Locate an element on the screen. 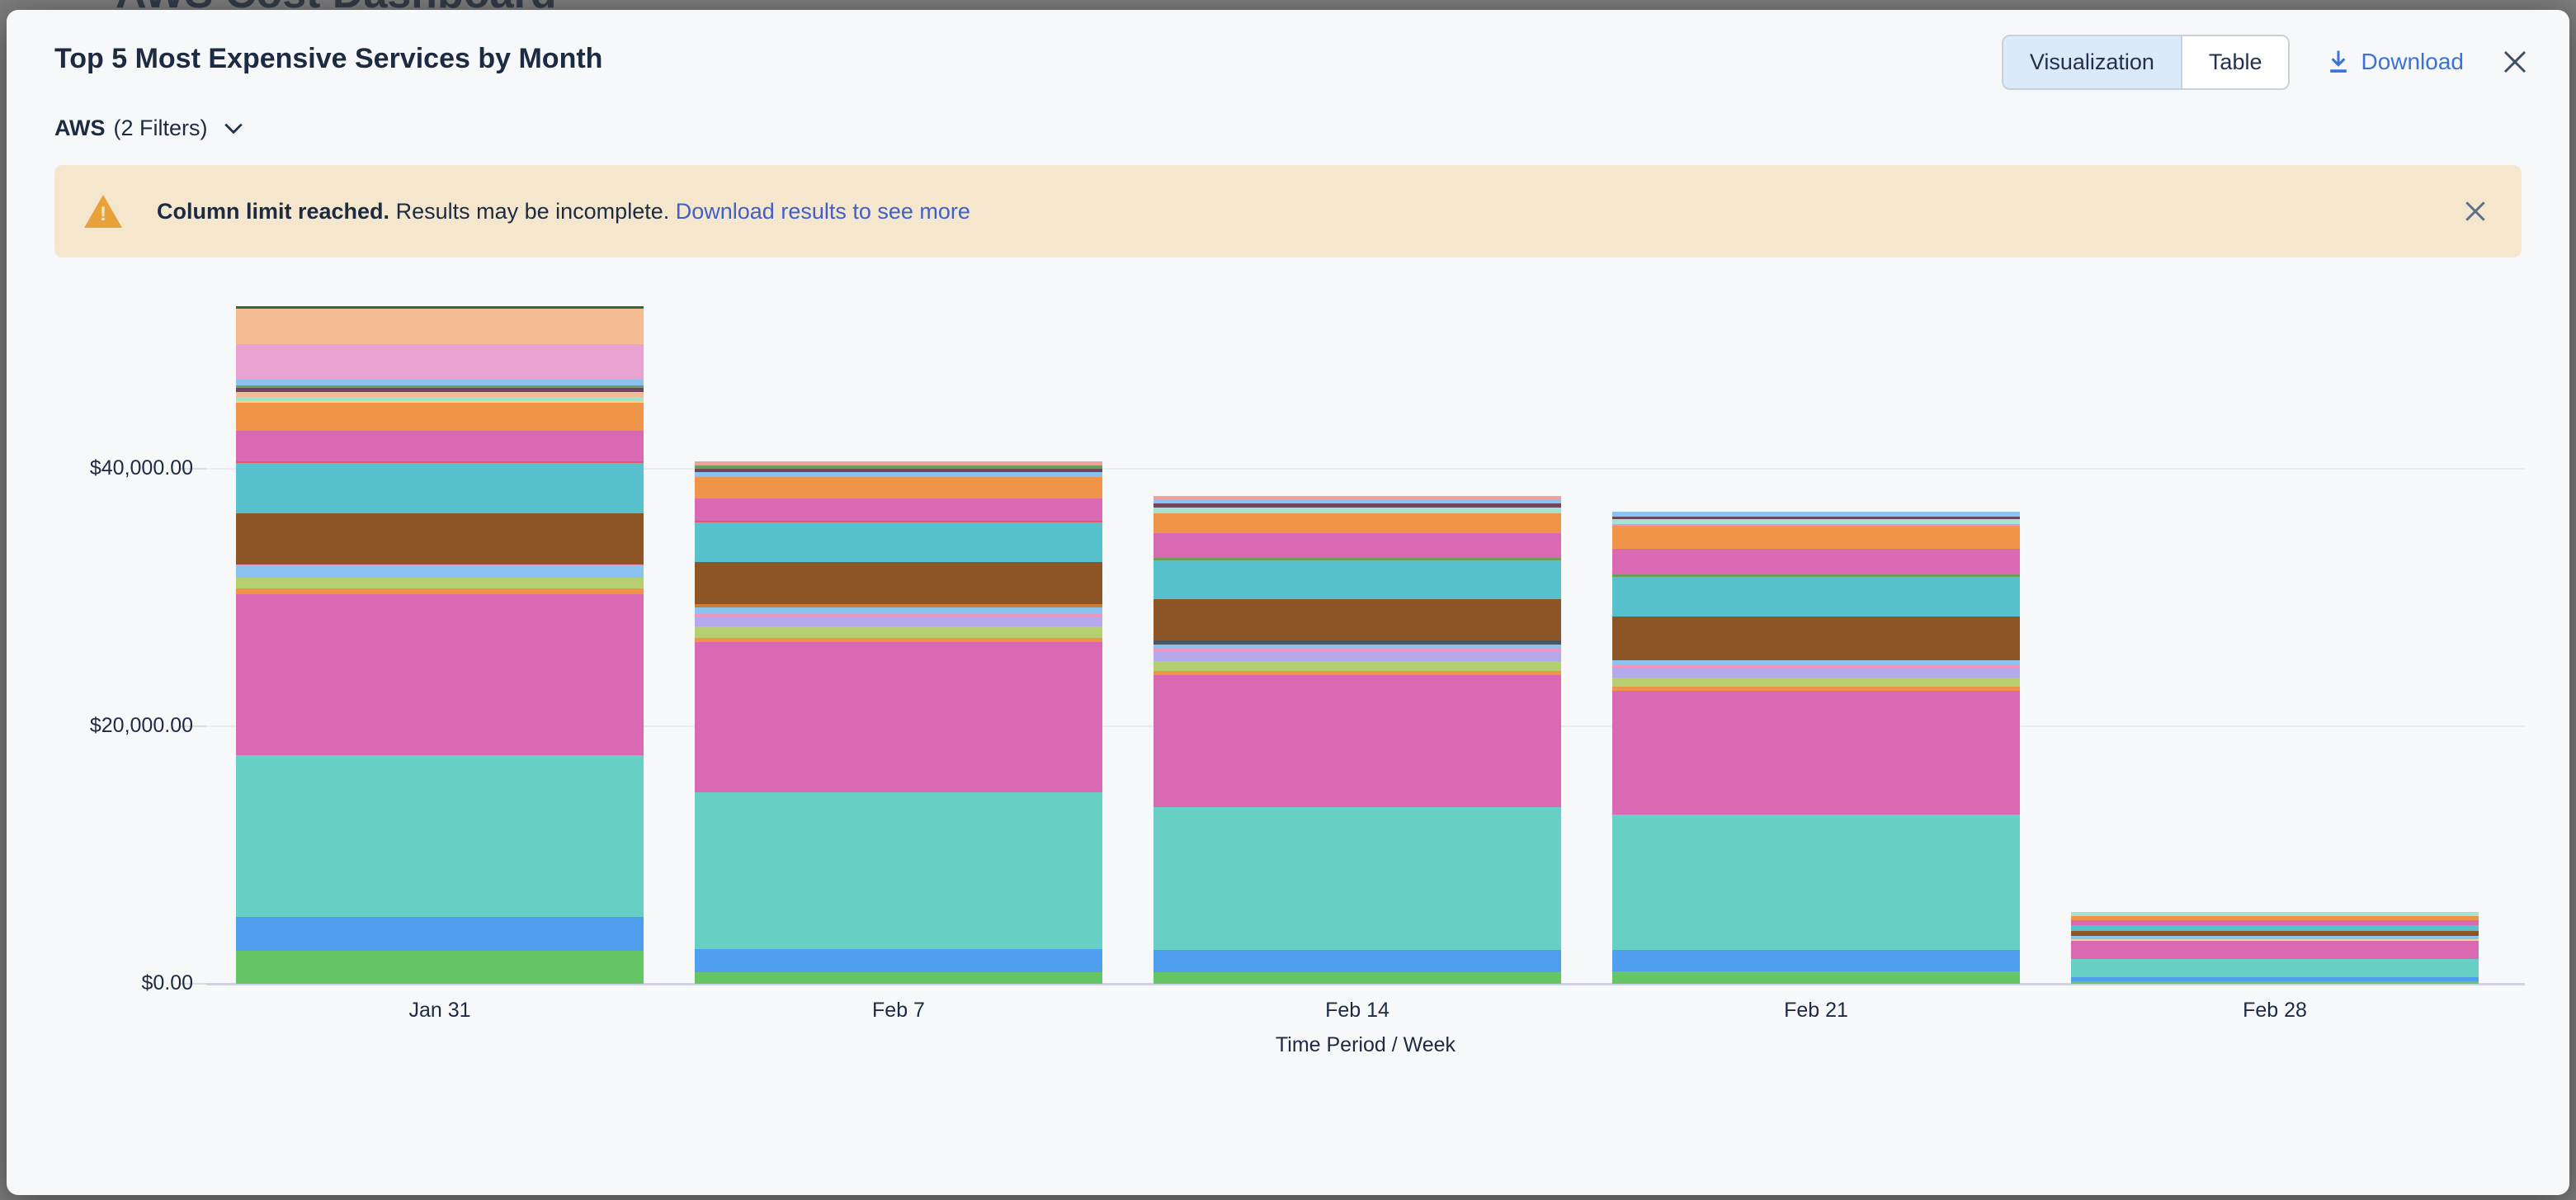 The image size is (2576, 1200). visualization-tab: Visualization is located at coordinates (2092, 61).